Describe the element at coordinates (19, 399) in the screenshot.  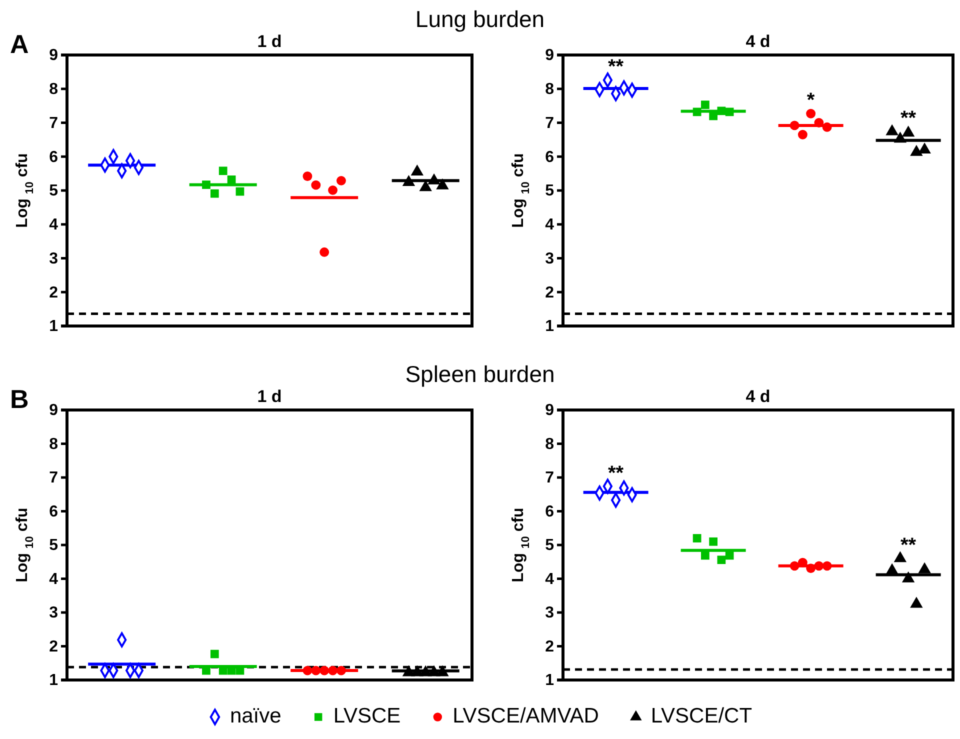
I see `text: B` at that location.